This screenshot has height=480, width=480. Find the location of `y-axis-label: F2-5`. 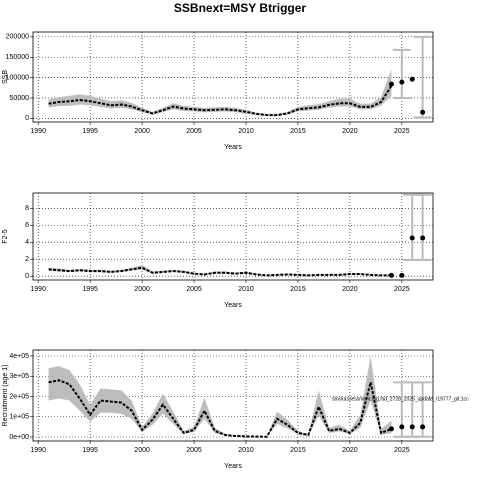

y-axis-label: F2-5 is located at coordinates (5, 236).